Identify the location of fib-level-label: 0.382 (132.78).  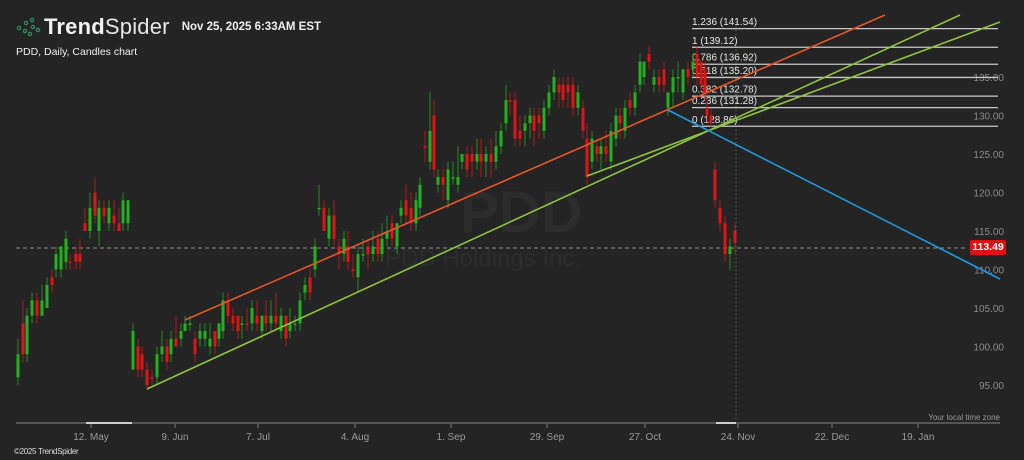
(724, 90).